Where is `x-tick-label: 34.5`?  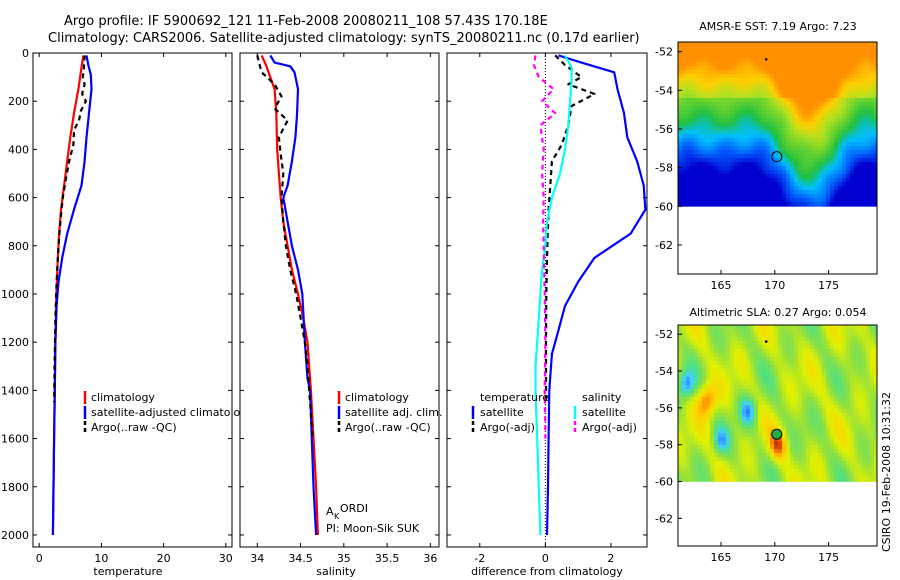
x-tick-label: 34.5 is located at coordinates (300, 558).